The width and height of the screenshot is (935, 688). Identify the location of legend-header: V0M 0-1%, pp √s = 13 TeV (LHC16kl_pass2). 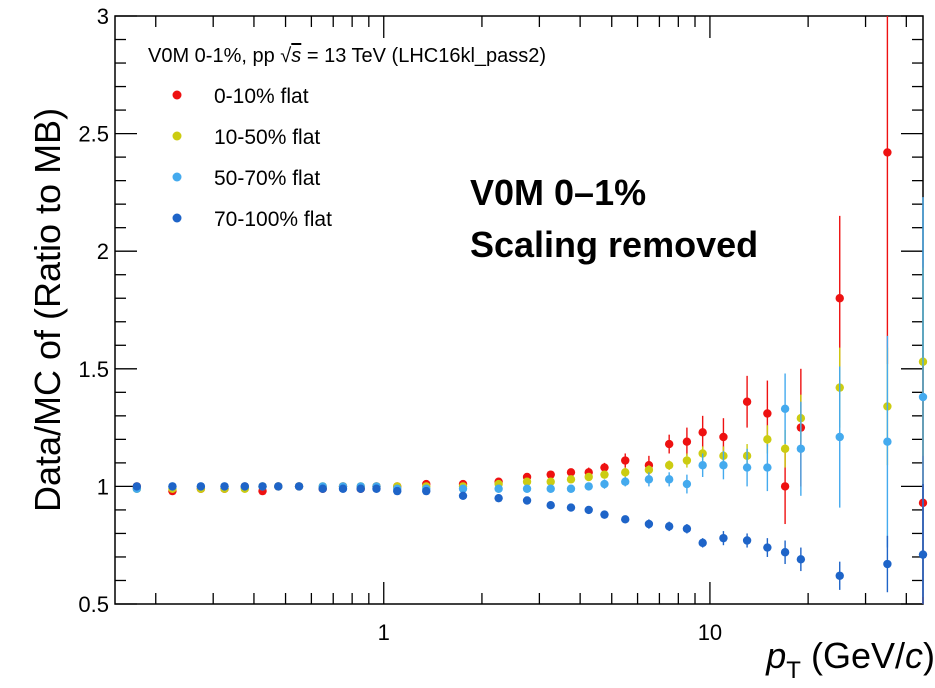
(347, 56).